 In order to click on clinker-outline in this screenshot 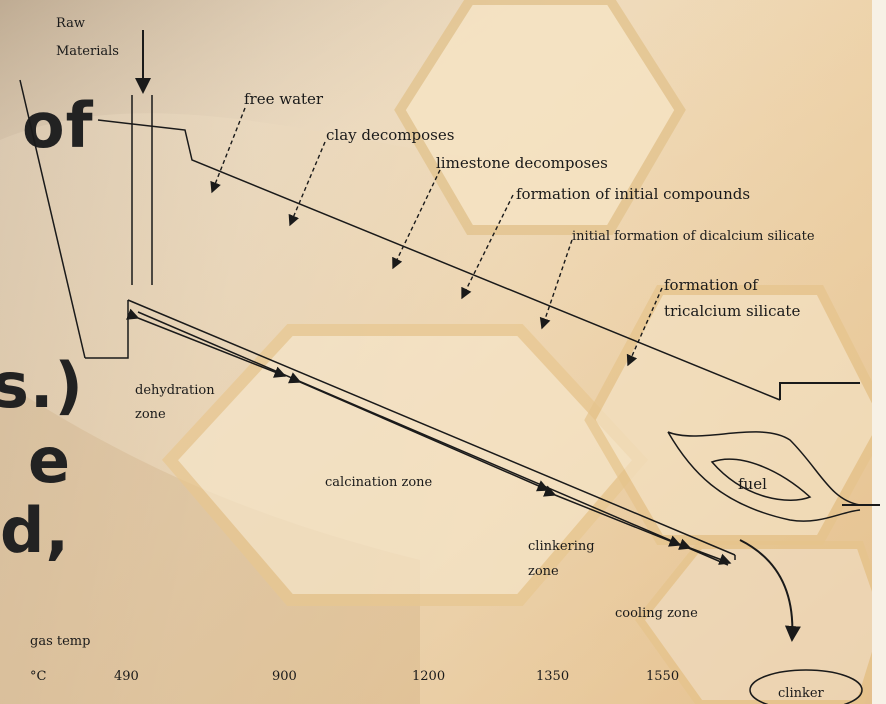, I will do `click(806, 686)`.